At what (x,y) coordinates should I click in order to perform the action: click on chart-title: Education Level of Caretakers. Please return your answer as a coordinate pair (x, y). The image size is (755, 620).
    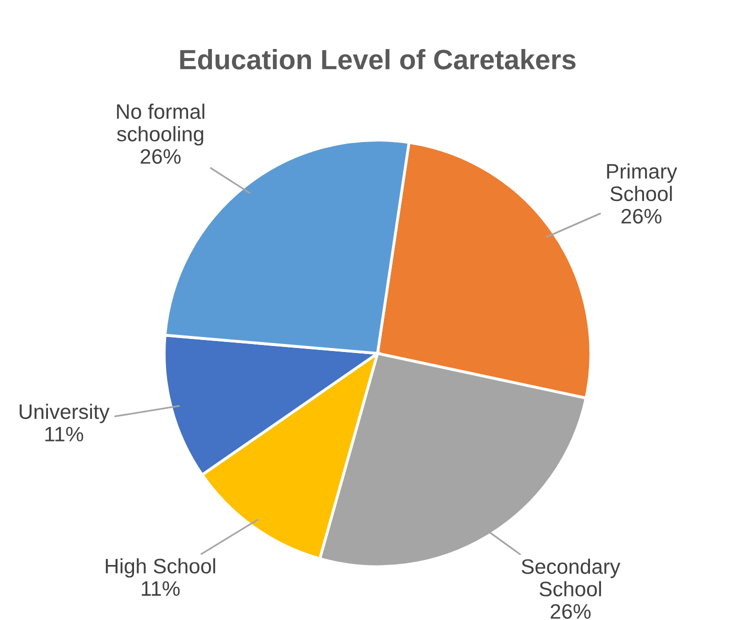
    Looking at the image, I should click on (378, 59).